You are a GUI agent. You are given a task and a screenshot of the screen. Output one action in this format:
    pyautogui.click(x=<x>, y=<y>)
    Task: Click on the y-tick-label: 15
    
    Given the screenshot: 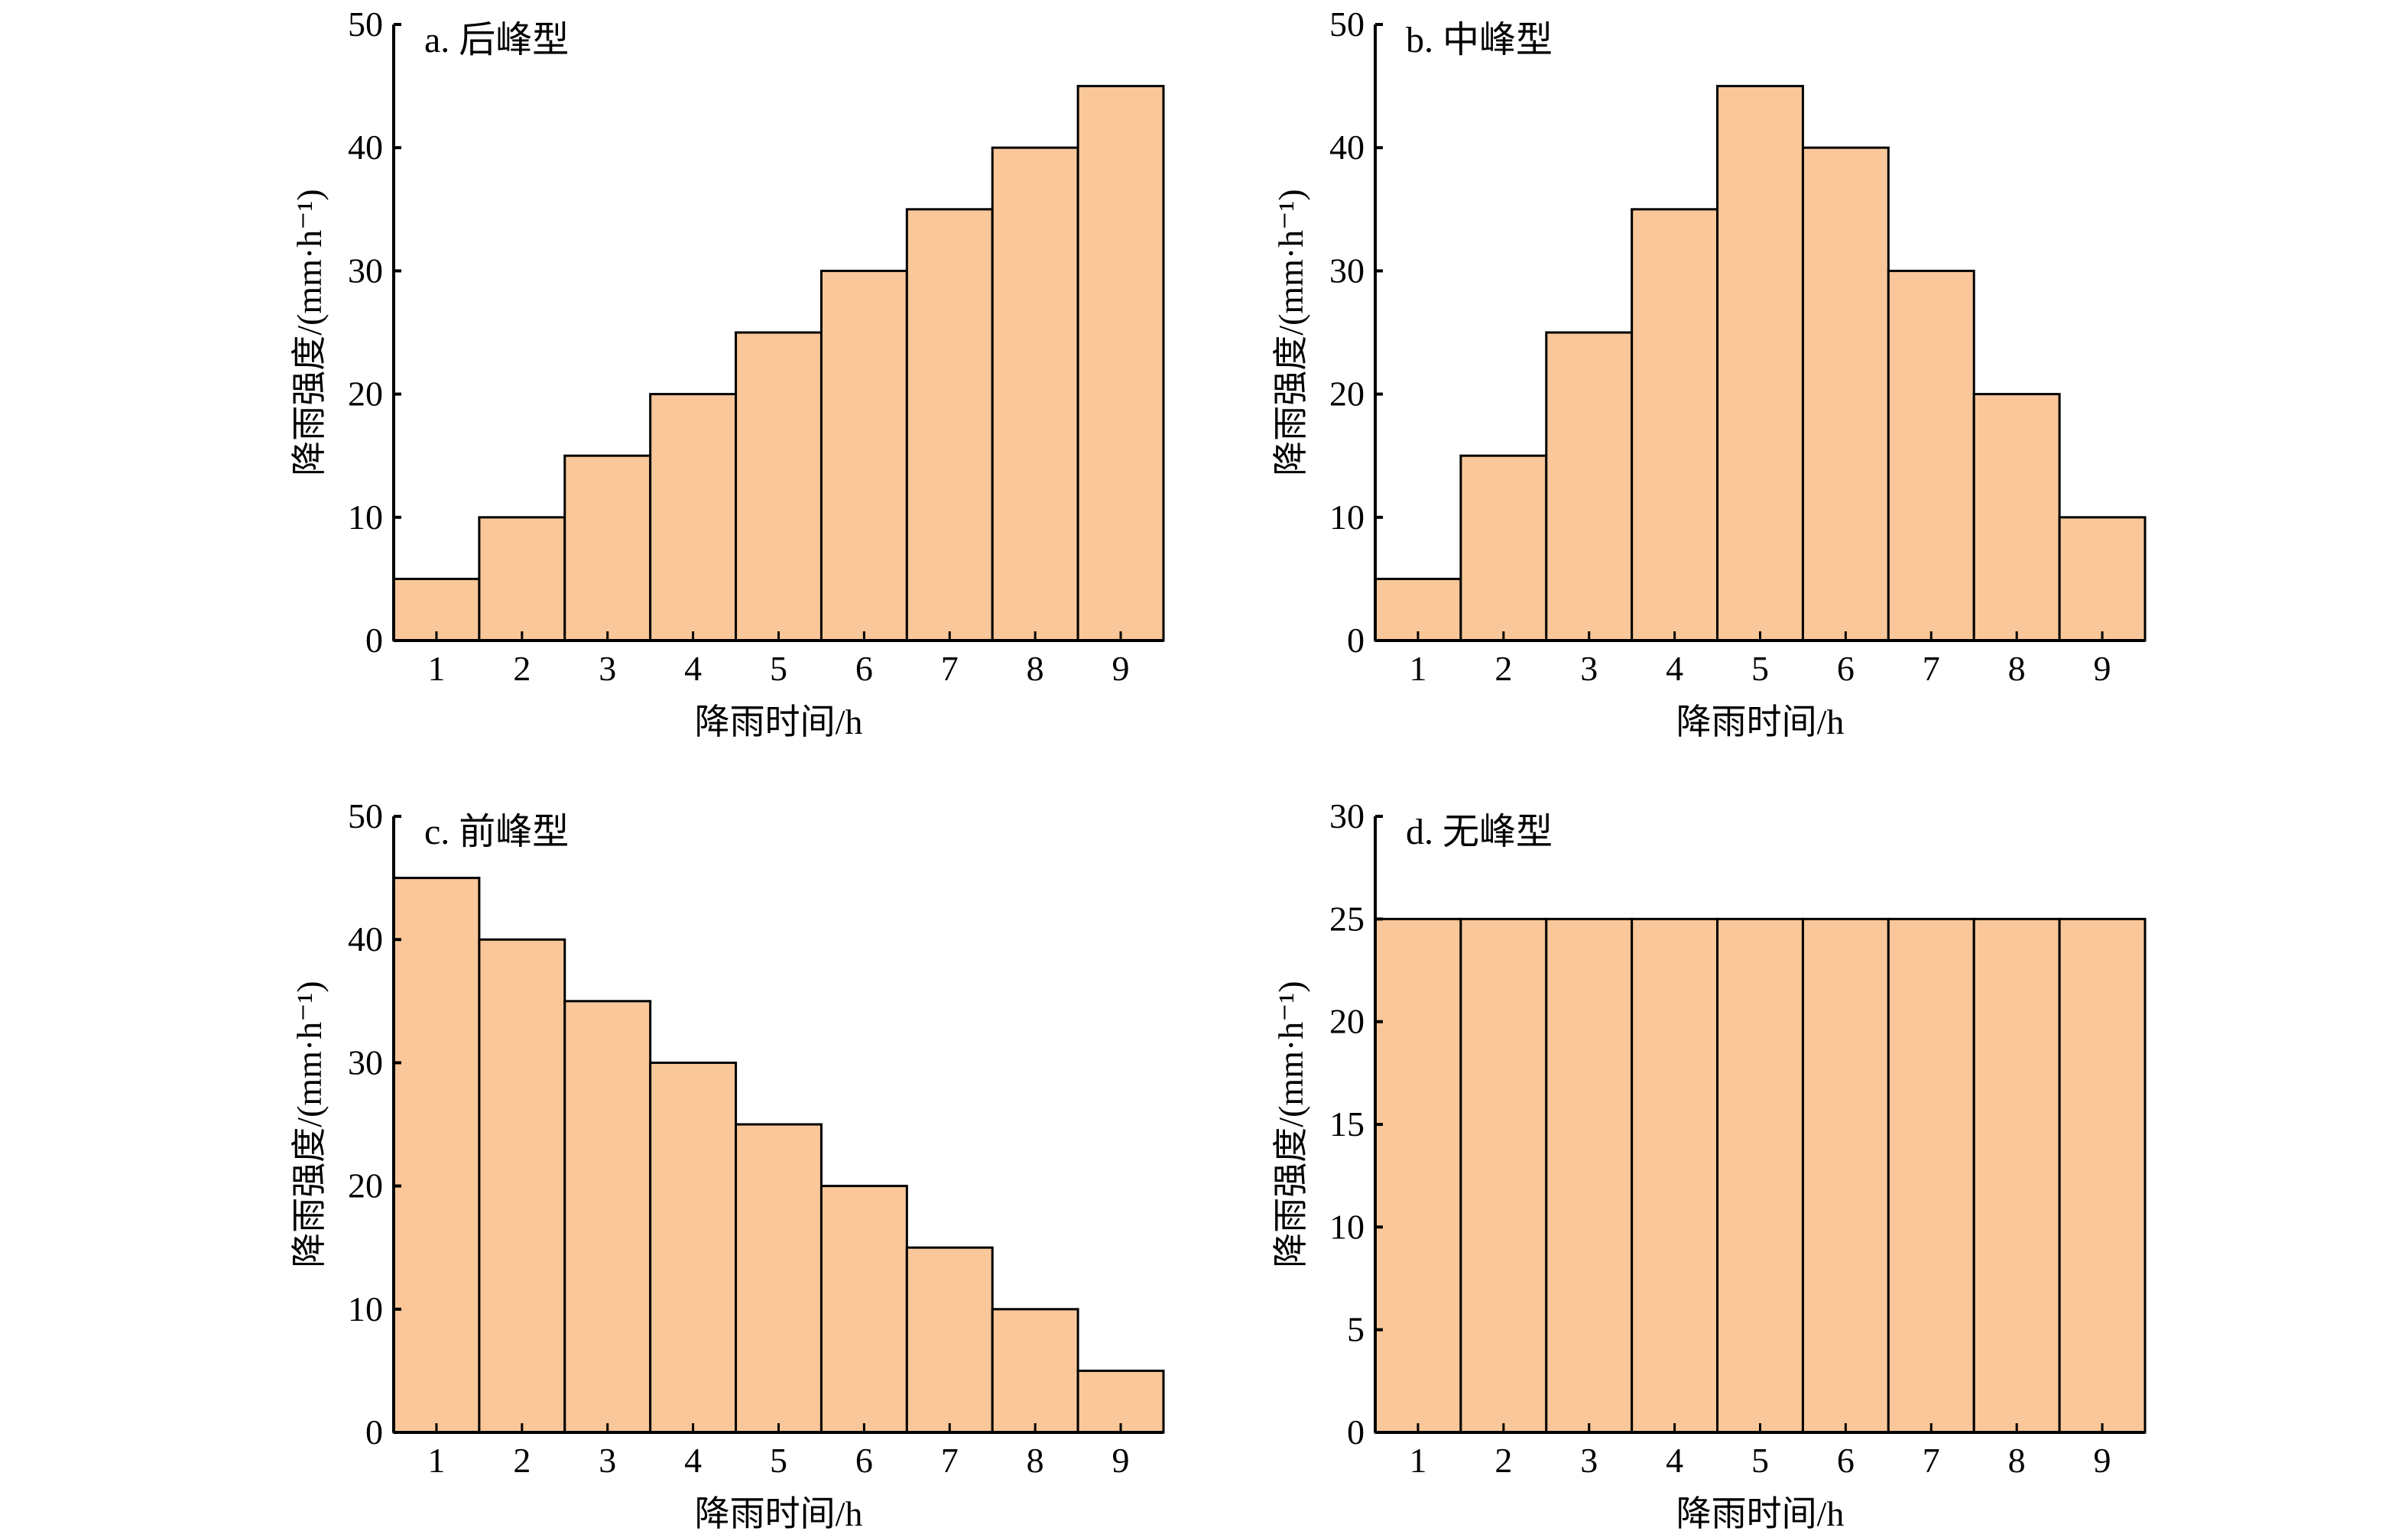 What is the action you would take?
    pyautogui.click(x=1347, y=1123)
    